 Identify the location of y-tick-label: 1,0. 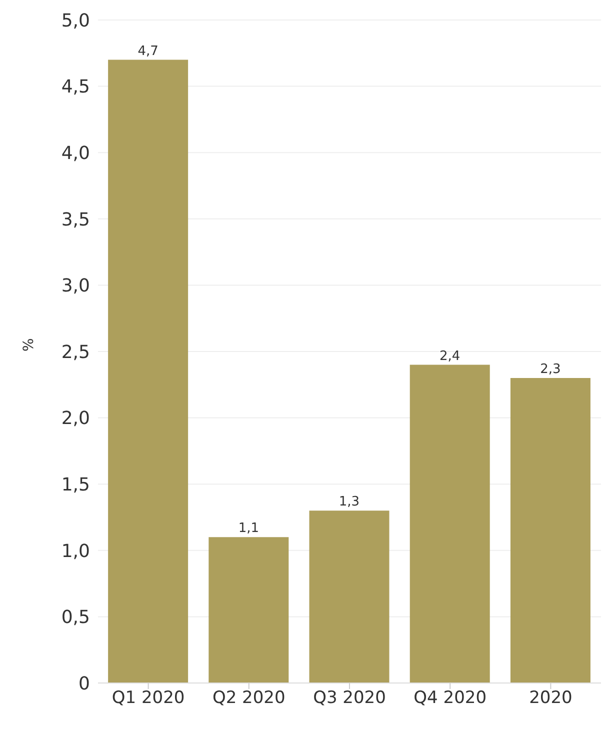
(75, 551).